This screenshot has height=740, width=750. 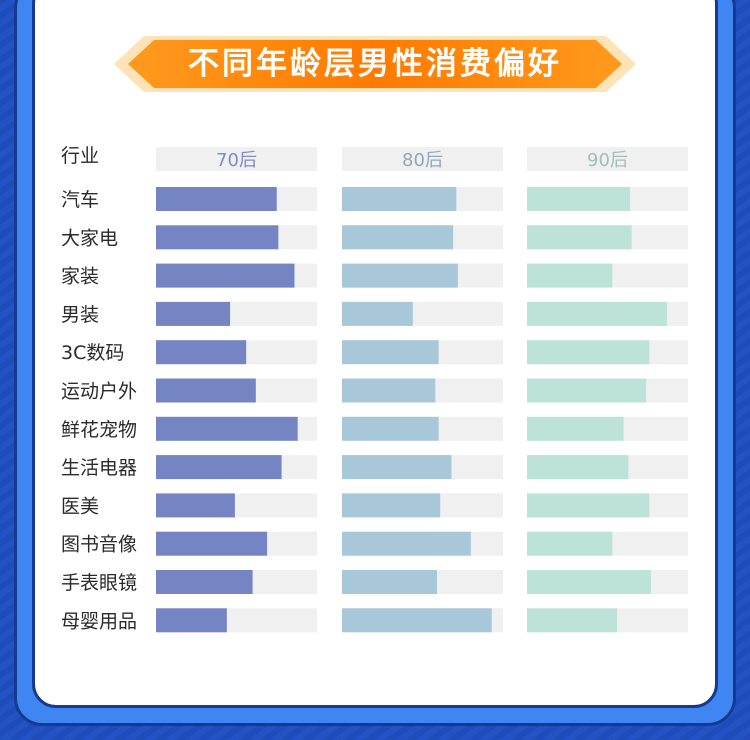 I want to click on category-label: 运动户外, so click(x=99, y=392).